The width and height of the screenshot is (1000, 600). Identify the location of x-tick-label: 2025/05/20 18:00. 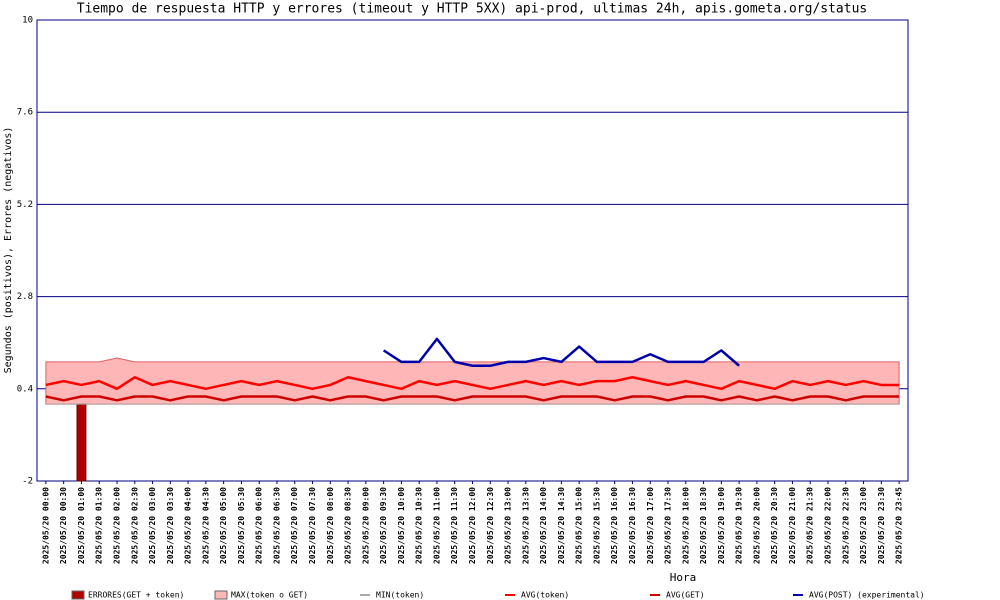
(685, 525).